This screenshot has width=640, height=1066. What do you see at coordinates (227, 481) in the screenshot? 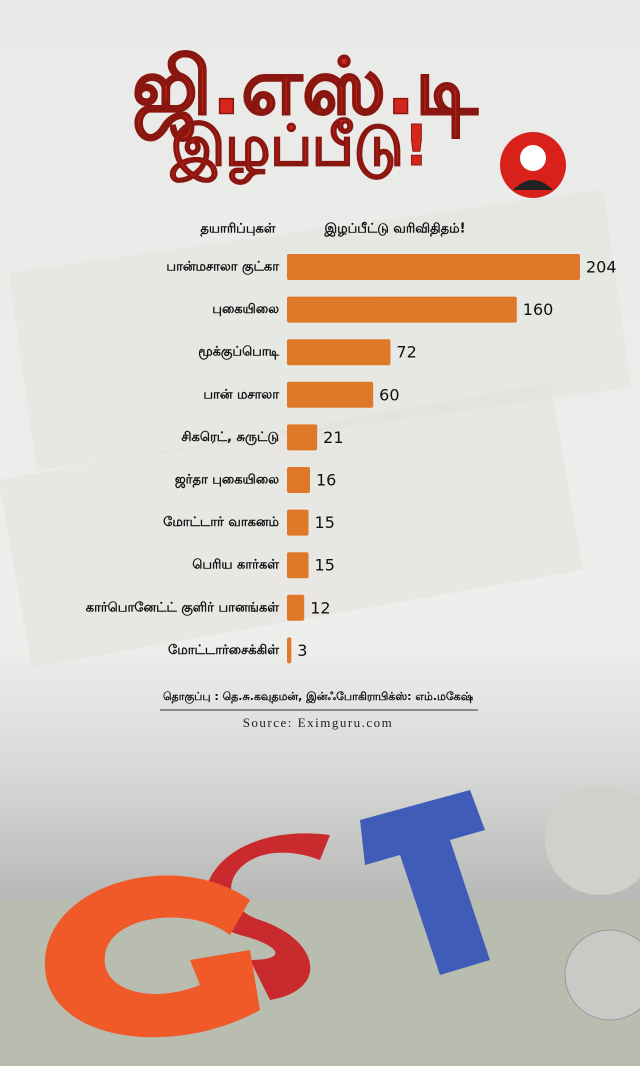
I see `category-label: ஜர்தா புகையிலை` at bounding box center [227, 481].